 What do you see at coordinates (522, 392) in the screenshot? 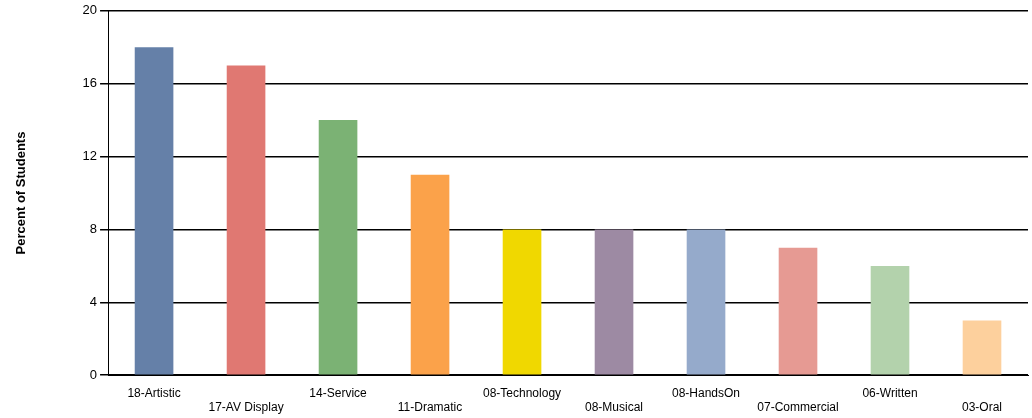
I see `x-tick-label: 08-Technology` at bounding box center [522, 392].